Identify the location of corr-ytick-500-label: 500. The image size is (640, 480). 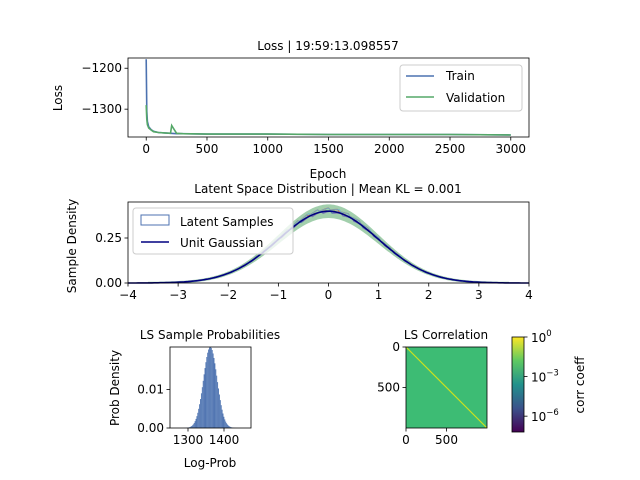
(388, 388).